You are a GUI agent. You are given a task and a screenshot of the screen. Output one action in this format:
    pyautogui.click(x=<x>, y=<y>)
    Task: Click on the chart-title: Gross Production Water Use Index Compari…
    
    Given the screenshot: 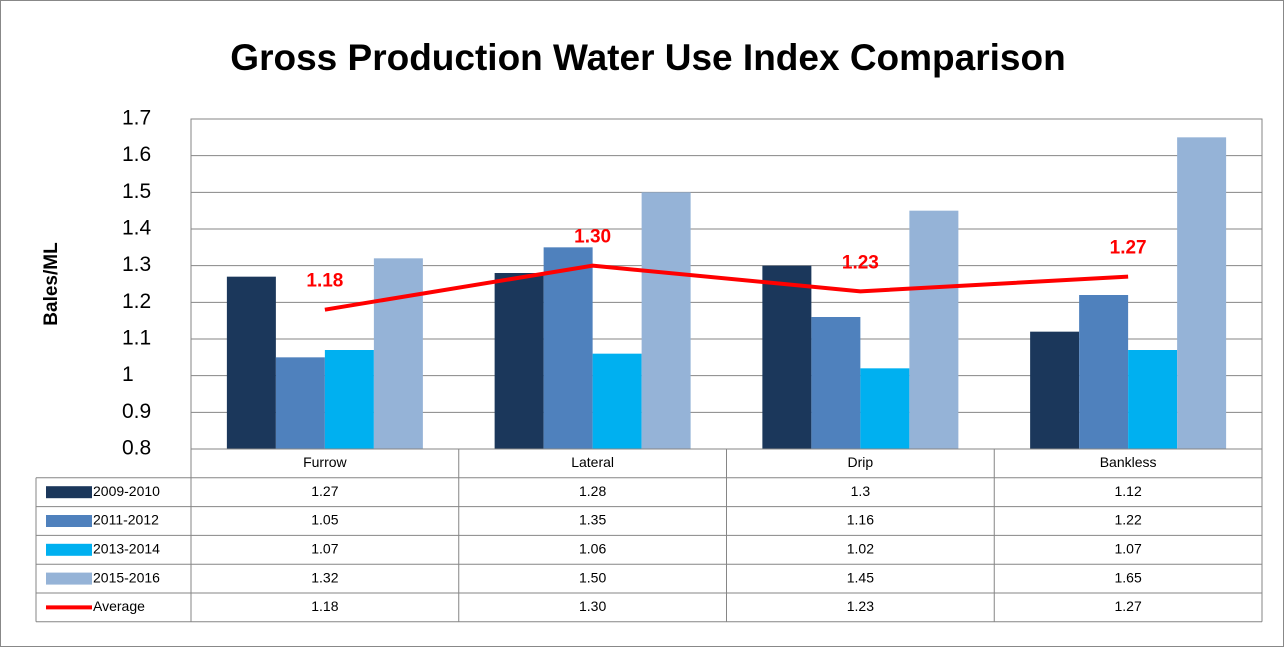 What is the action you would take?
    pyautogui.click(x=647, y=57)
    